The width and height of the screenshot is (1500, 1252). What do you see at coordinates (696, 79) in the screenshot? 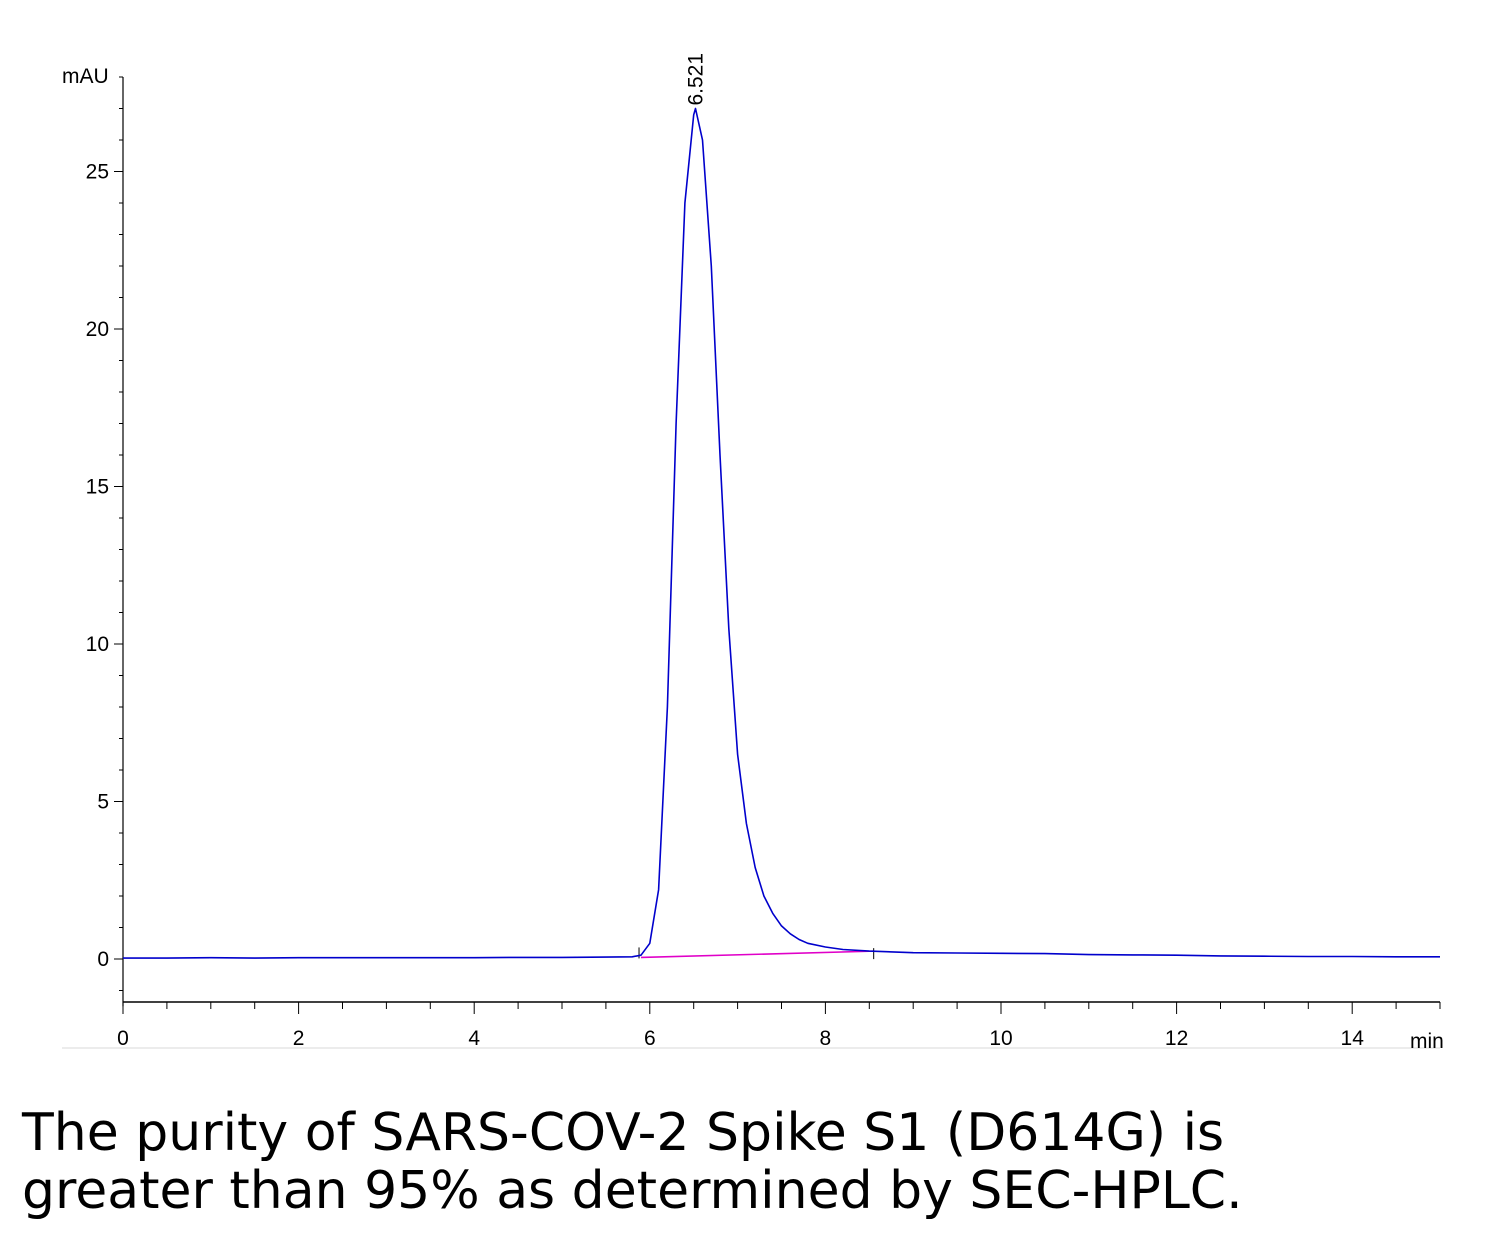
I see `peak-label: 6.521` at bounding box center [696, 79].